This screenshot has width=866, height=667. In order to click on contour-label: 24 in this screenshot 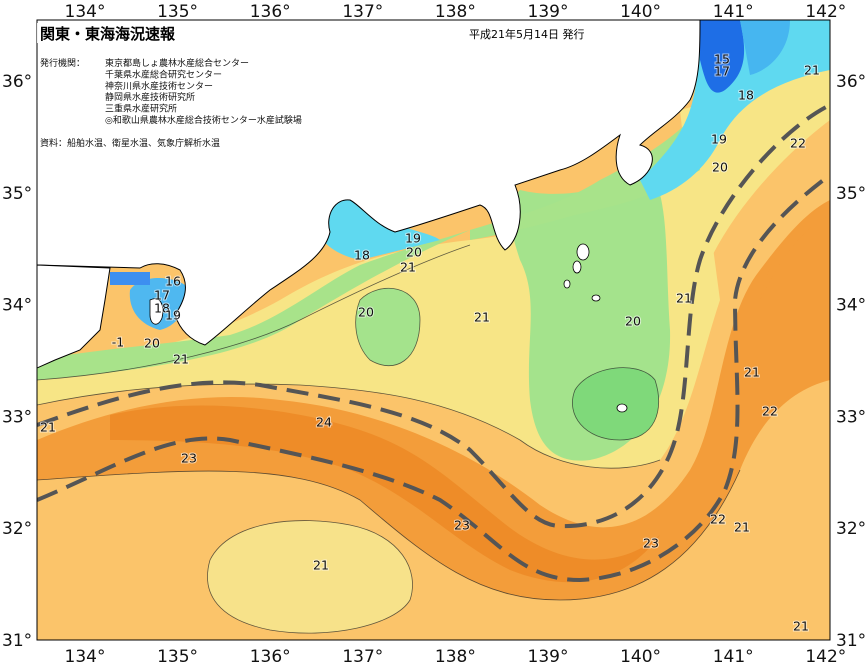, I will do `click(324, 422)`.